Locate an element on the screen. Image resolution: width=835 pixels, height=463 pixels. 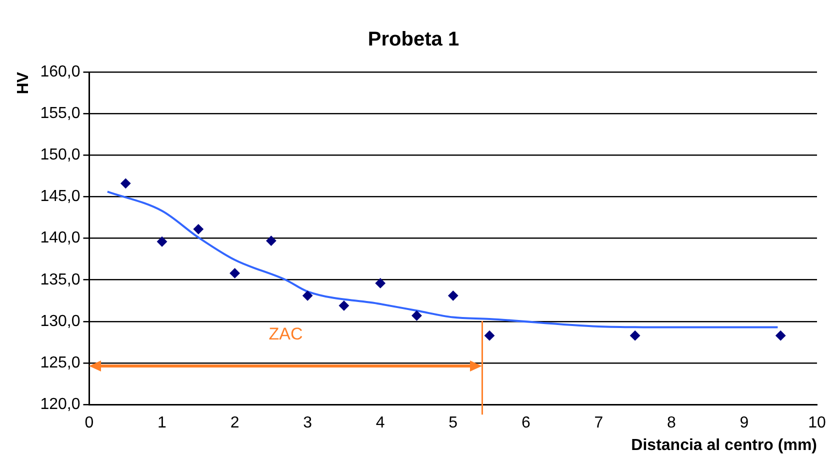
x-tick-label: 4 is located at coordinates (380, 423).